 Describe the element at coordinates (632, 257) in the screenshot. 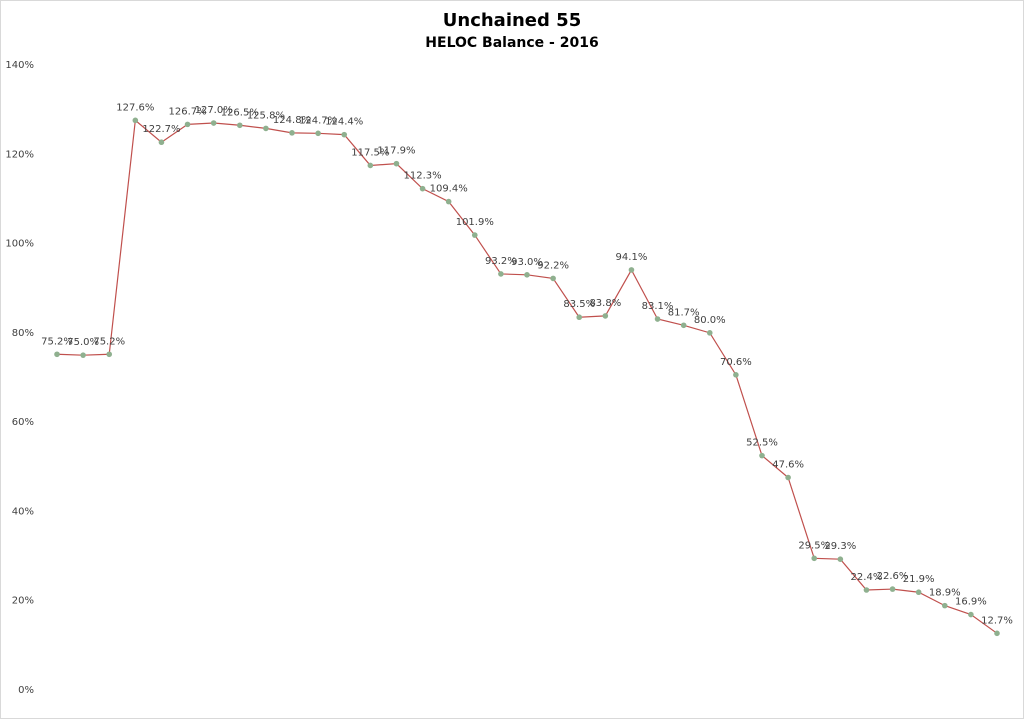

I see `data-label: 94.1%` at that location.